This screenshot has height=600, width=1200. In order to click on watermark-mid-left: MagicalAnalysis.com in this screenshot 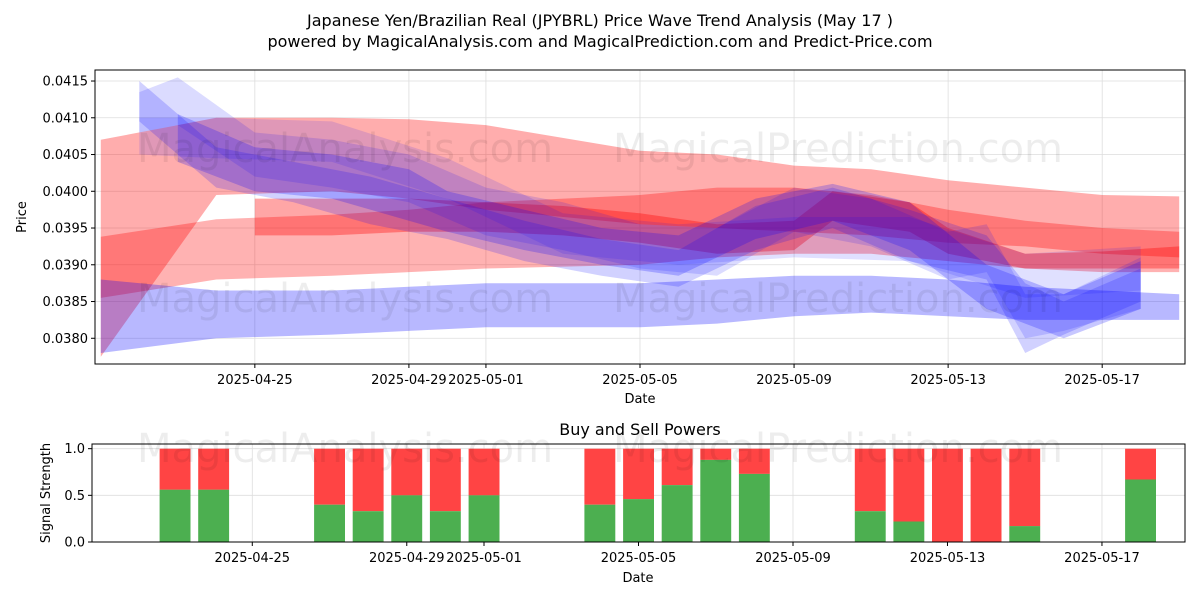, I will do `click(345, 299)`.